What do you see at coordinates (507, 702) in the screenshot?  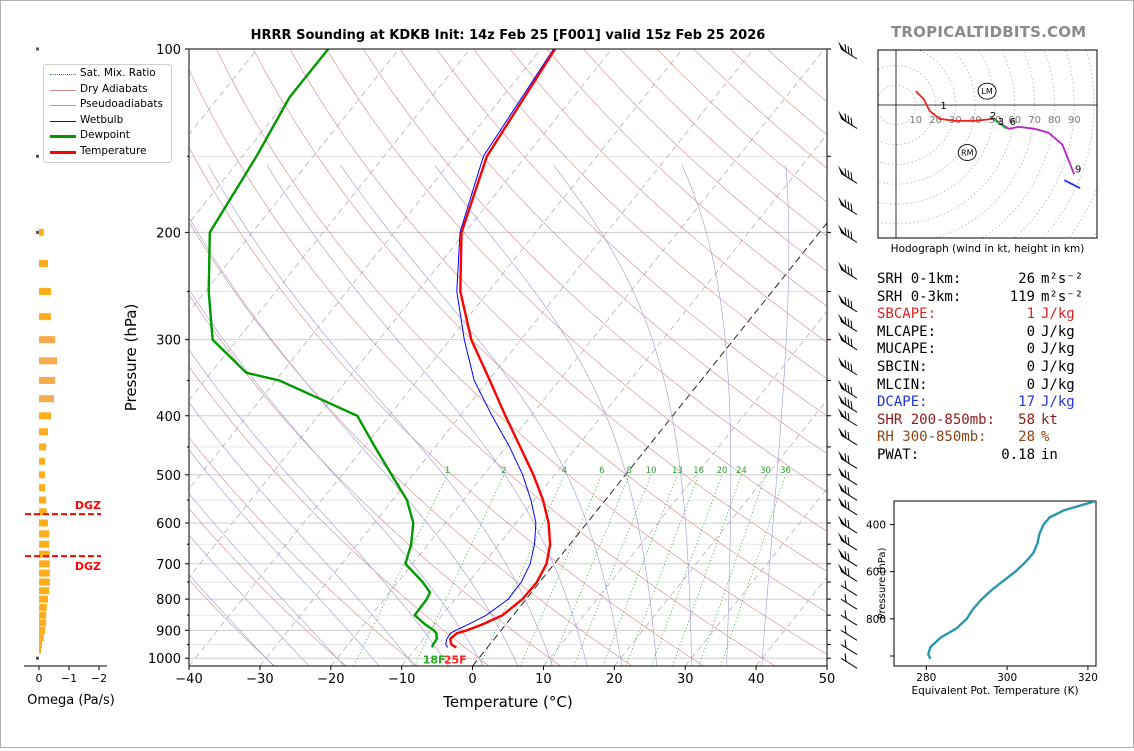 I see `x-axis-label: Temperature (°C)` at bounding box center [507, 702].